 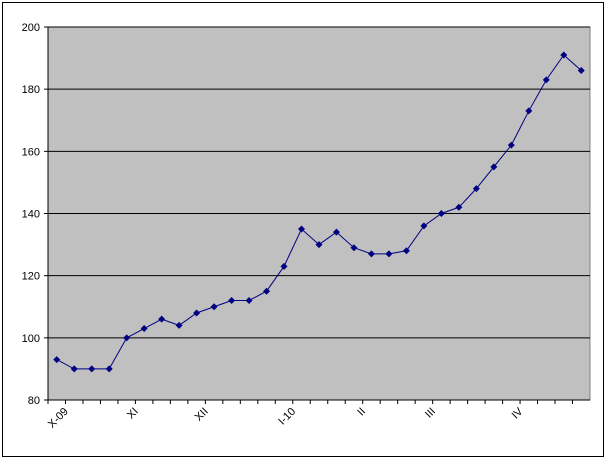 What do you see at coordinates (31, 28) in the screenshot?
I see `y-tick-label: 200` at bounding box center [31, 28].